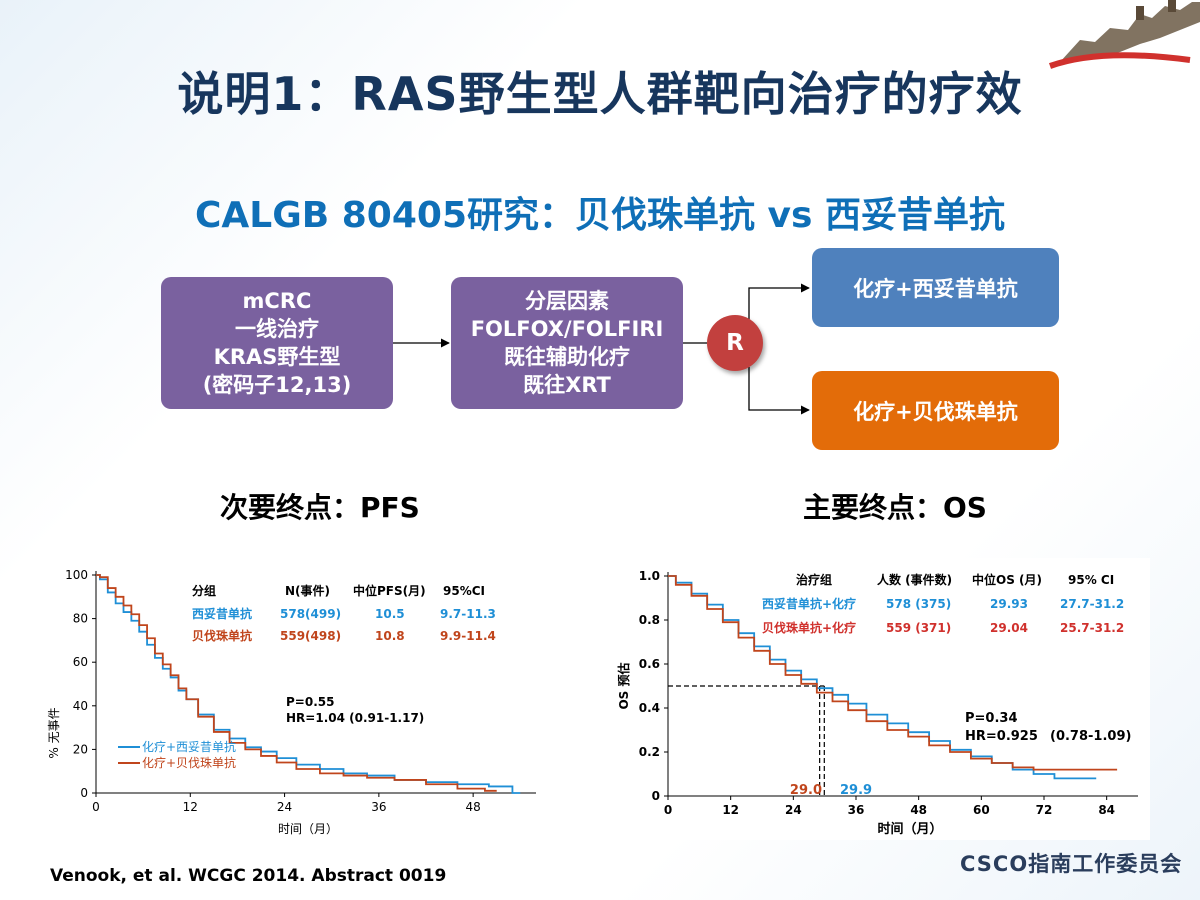  I want to click on pfs-ylabel: % 无事件, so click(54, 732).